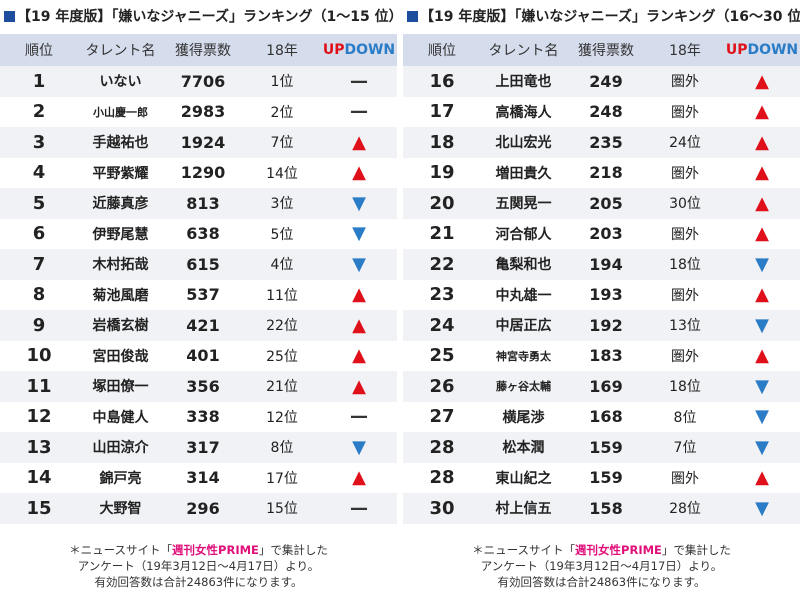 Image resolution: width=800 pixels, height=600 pixels. Describe the element at coordinates (198, 477) in the screenshot. I see `ranking-row: 14 錦戸亮 314 17位 ▲` at that location.